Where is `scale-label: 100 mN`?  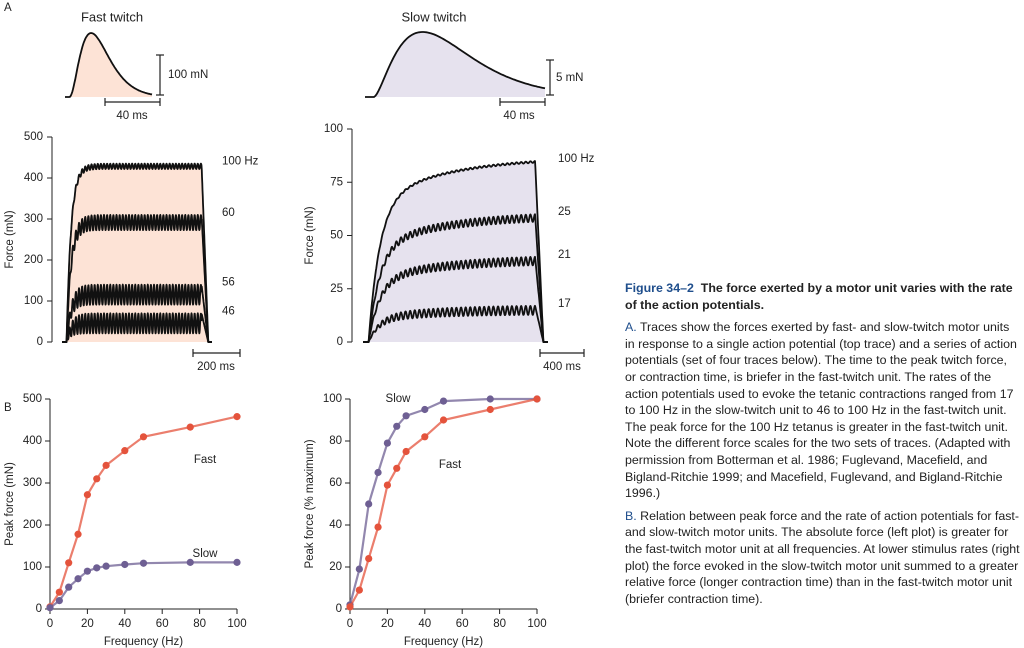 scale-label: 100 mN is located at coordinates (188, 75).